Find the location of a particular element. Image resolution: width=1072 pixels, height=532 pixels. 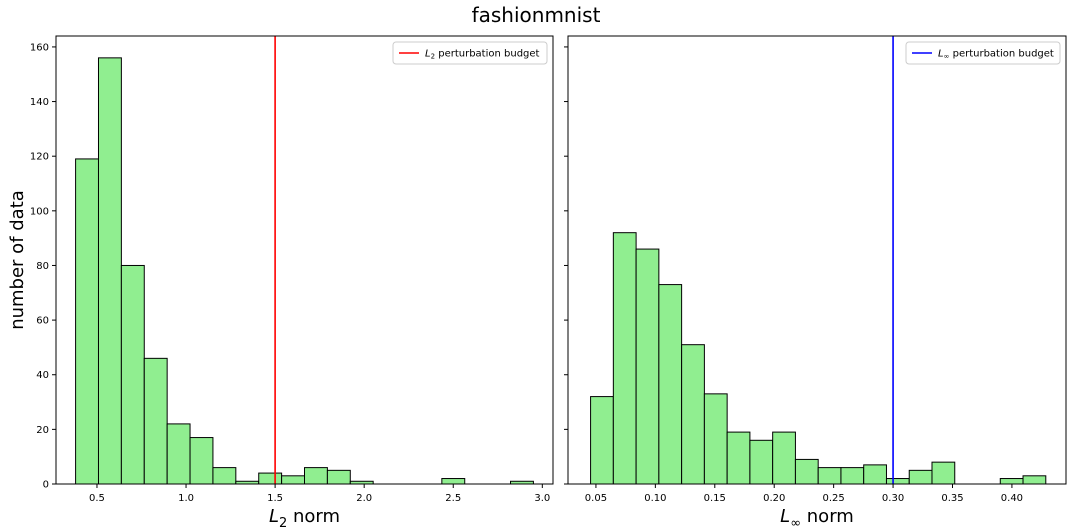

l2-x-tick-label: 2.5 is located at coordinates (453, 498).